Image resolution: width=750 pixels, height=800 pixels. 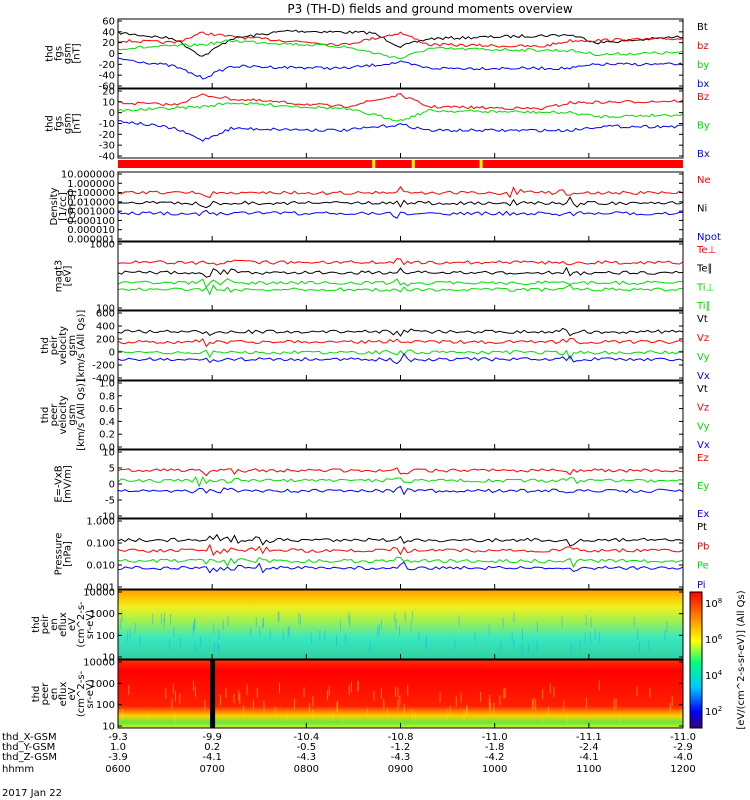 What do you see at coordinates (100, 544) in the screenshot?
I see `y-tick-label: 0.100` at bounding box center [100, 544].